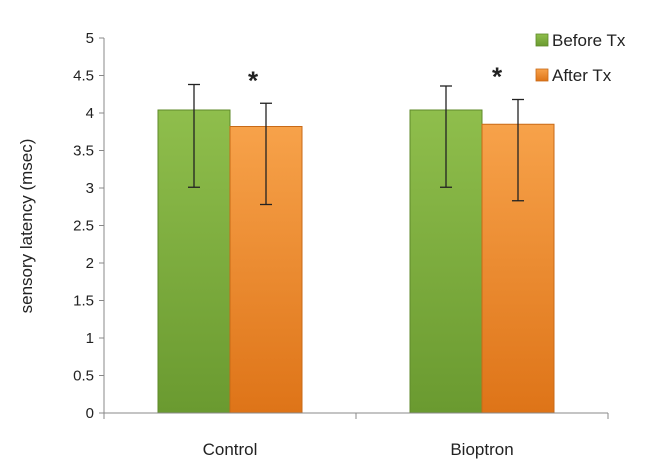 The height and width of the screenshot is (473, 650). What do you see at coordinates (542, 75) in the screenshot?
I see `legend-swatch-after-tx` at bounding box center [542, 75].